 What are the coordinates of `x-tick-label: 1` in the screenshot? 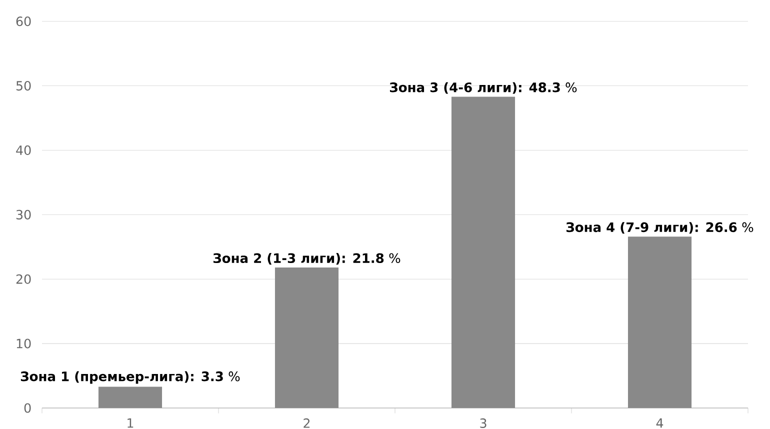 It's located at (131, 423).